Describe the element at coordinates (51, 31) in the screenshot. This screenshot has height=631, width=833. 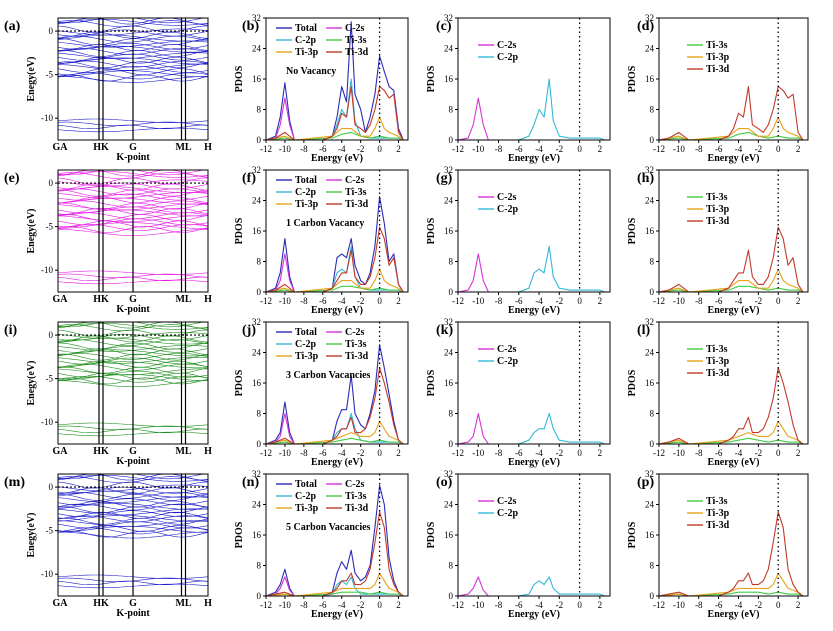
I see `band-ytick-label: 0` at that location.